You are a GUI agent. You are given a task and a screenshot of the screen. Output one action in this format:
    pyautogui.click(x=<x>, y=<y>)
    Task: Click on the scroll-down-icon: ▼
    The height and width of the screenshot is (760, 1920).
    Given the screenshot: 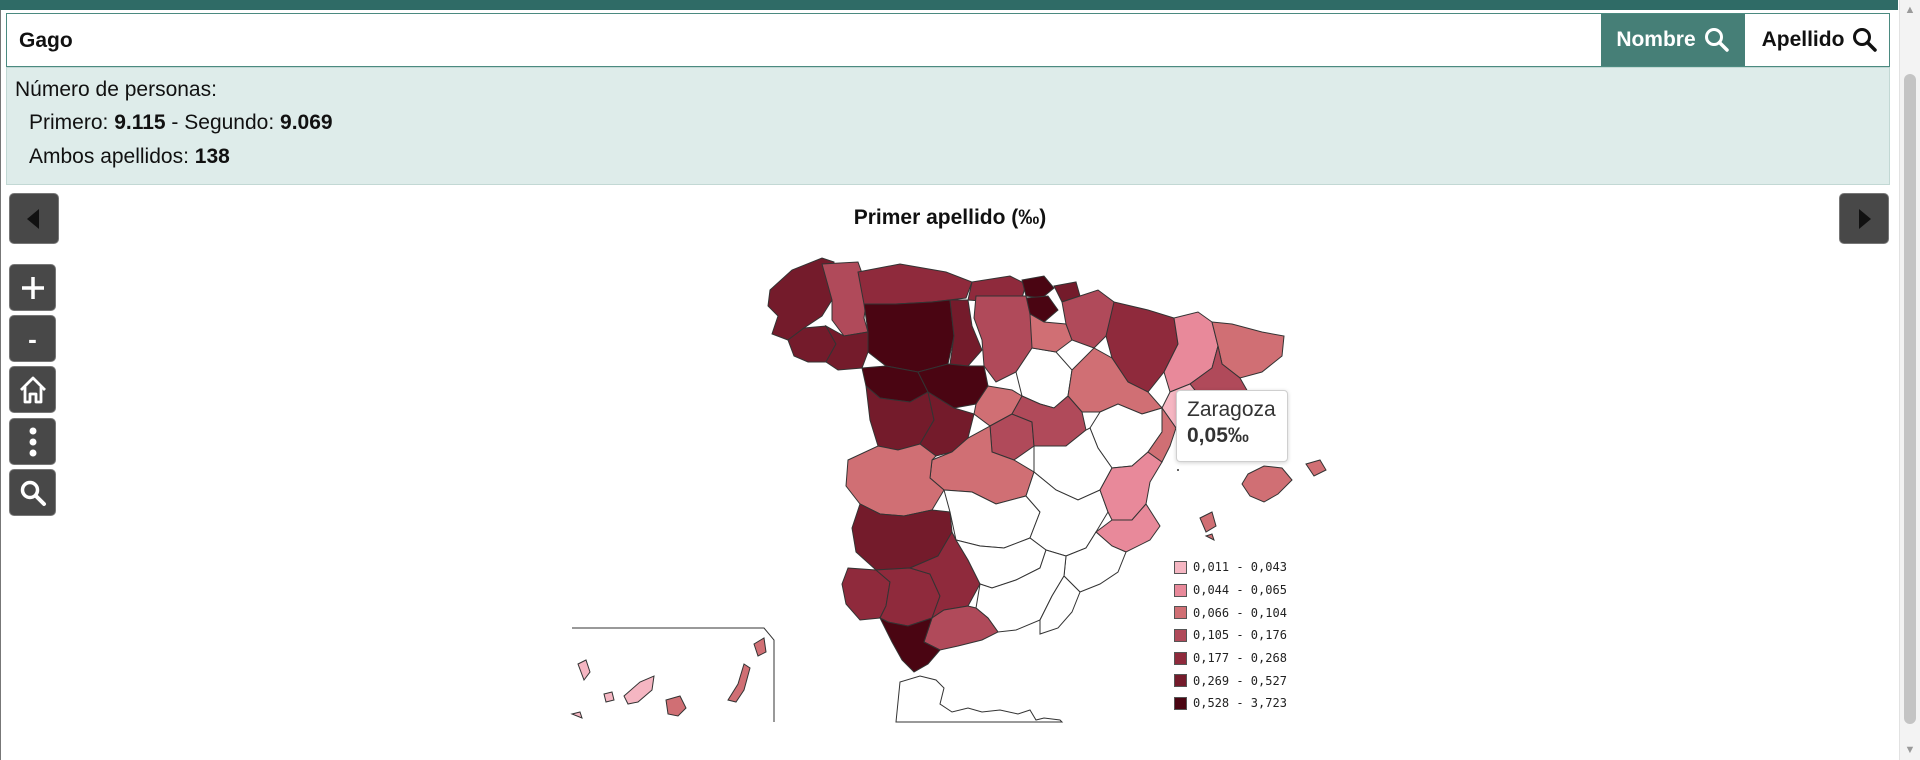 What is the action you would take?
    pyautogui.click(x=1910, y=750)
    